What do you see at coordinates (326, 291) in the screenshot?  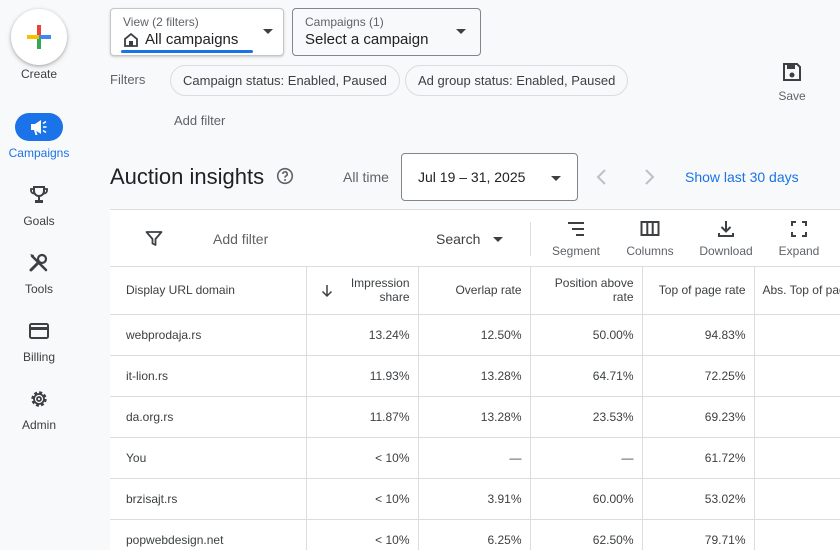 I see `arrow-down-icon` at bounding box center [326, 291].